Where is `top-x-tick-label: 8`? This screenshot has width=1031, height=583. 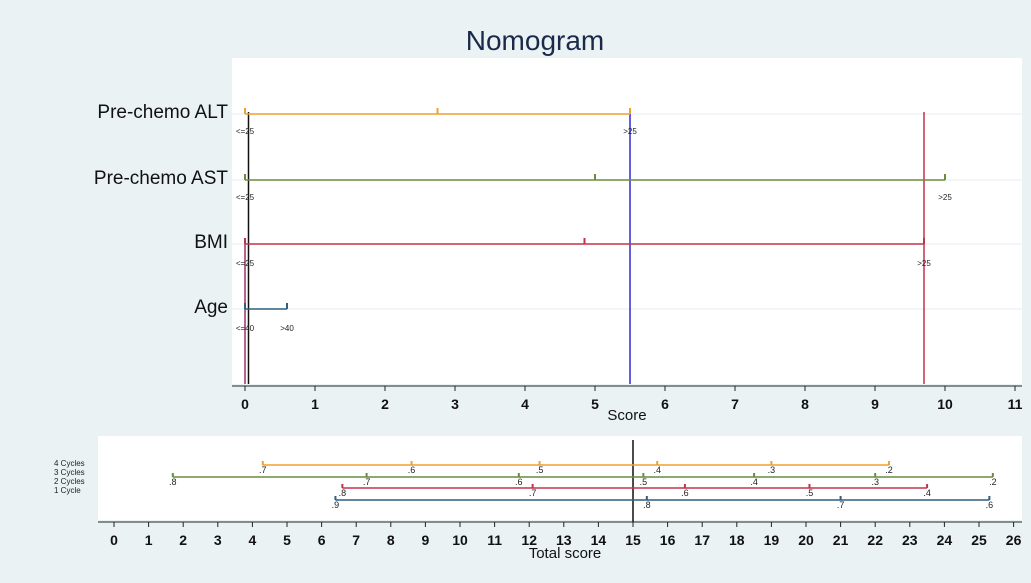
top-x-tick-label: 8 is located at coordinates (805, 404).